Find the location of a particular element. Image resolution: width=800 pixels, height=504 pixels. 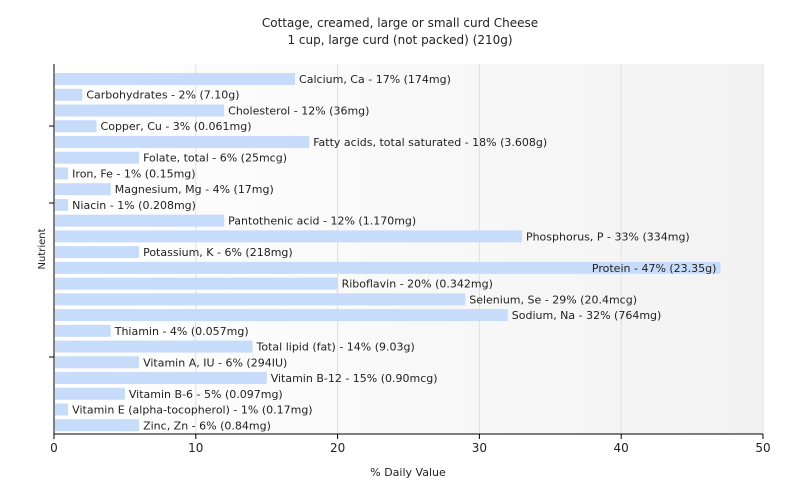

bar-label: Magnesium, Mg - 4% (17mg) is located at coordinates (194, 189).